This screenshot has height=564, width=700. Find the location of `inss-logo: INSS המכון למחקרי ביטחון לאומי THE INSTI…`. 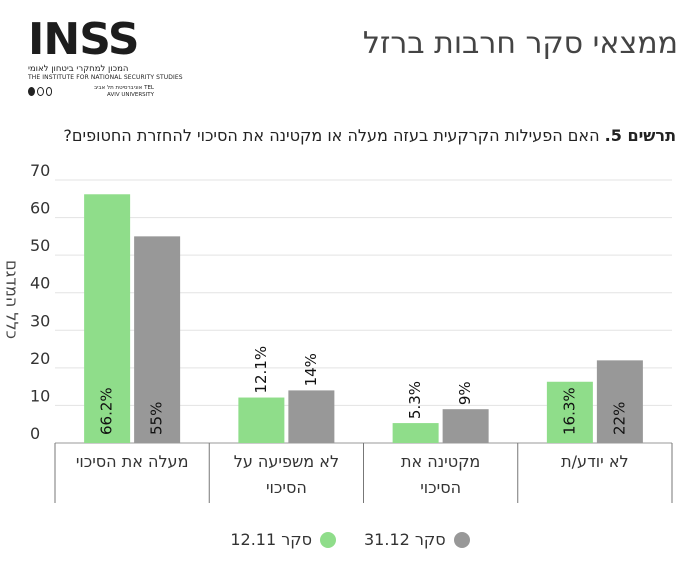

inss-logo: INSS המכון למחקרי ביטחון לאומי THE INSTI… is located at coordinates (105, 56).